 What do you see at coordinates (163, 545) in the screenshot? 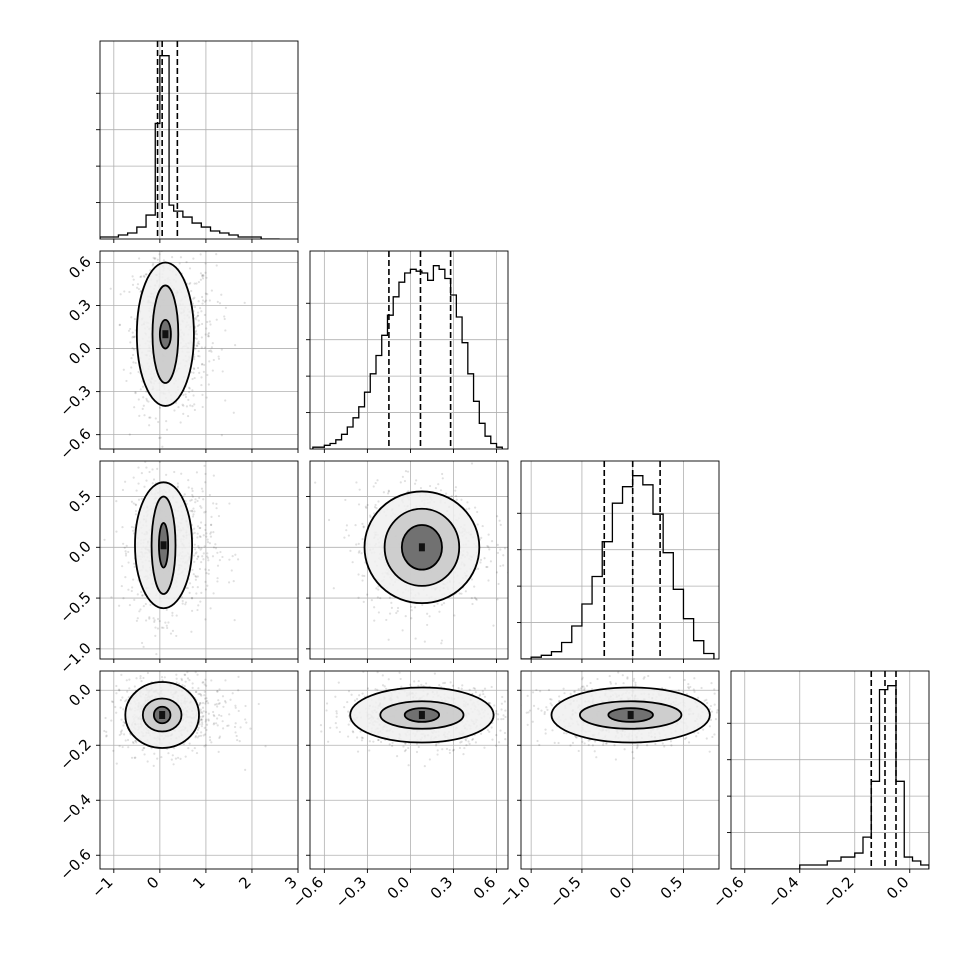
I see `contour-line` at bounding box center [163, 545].